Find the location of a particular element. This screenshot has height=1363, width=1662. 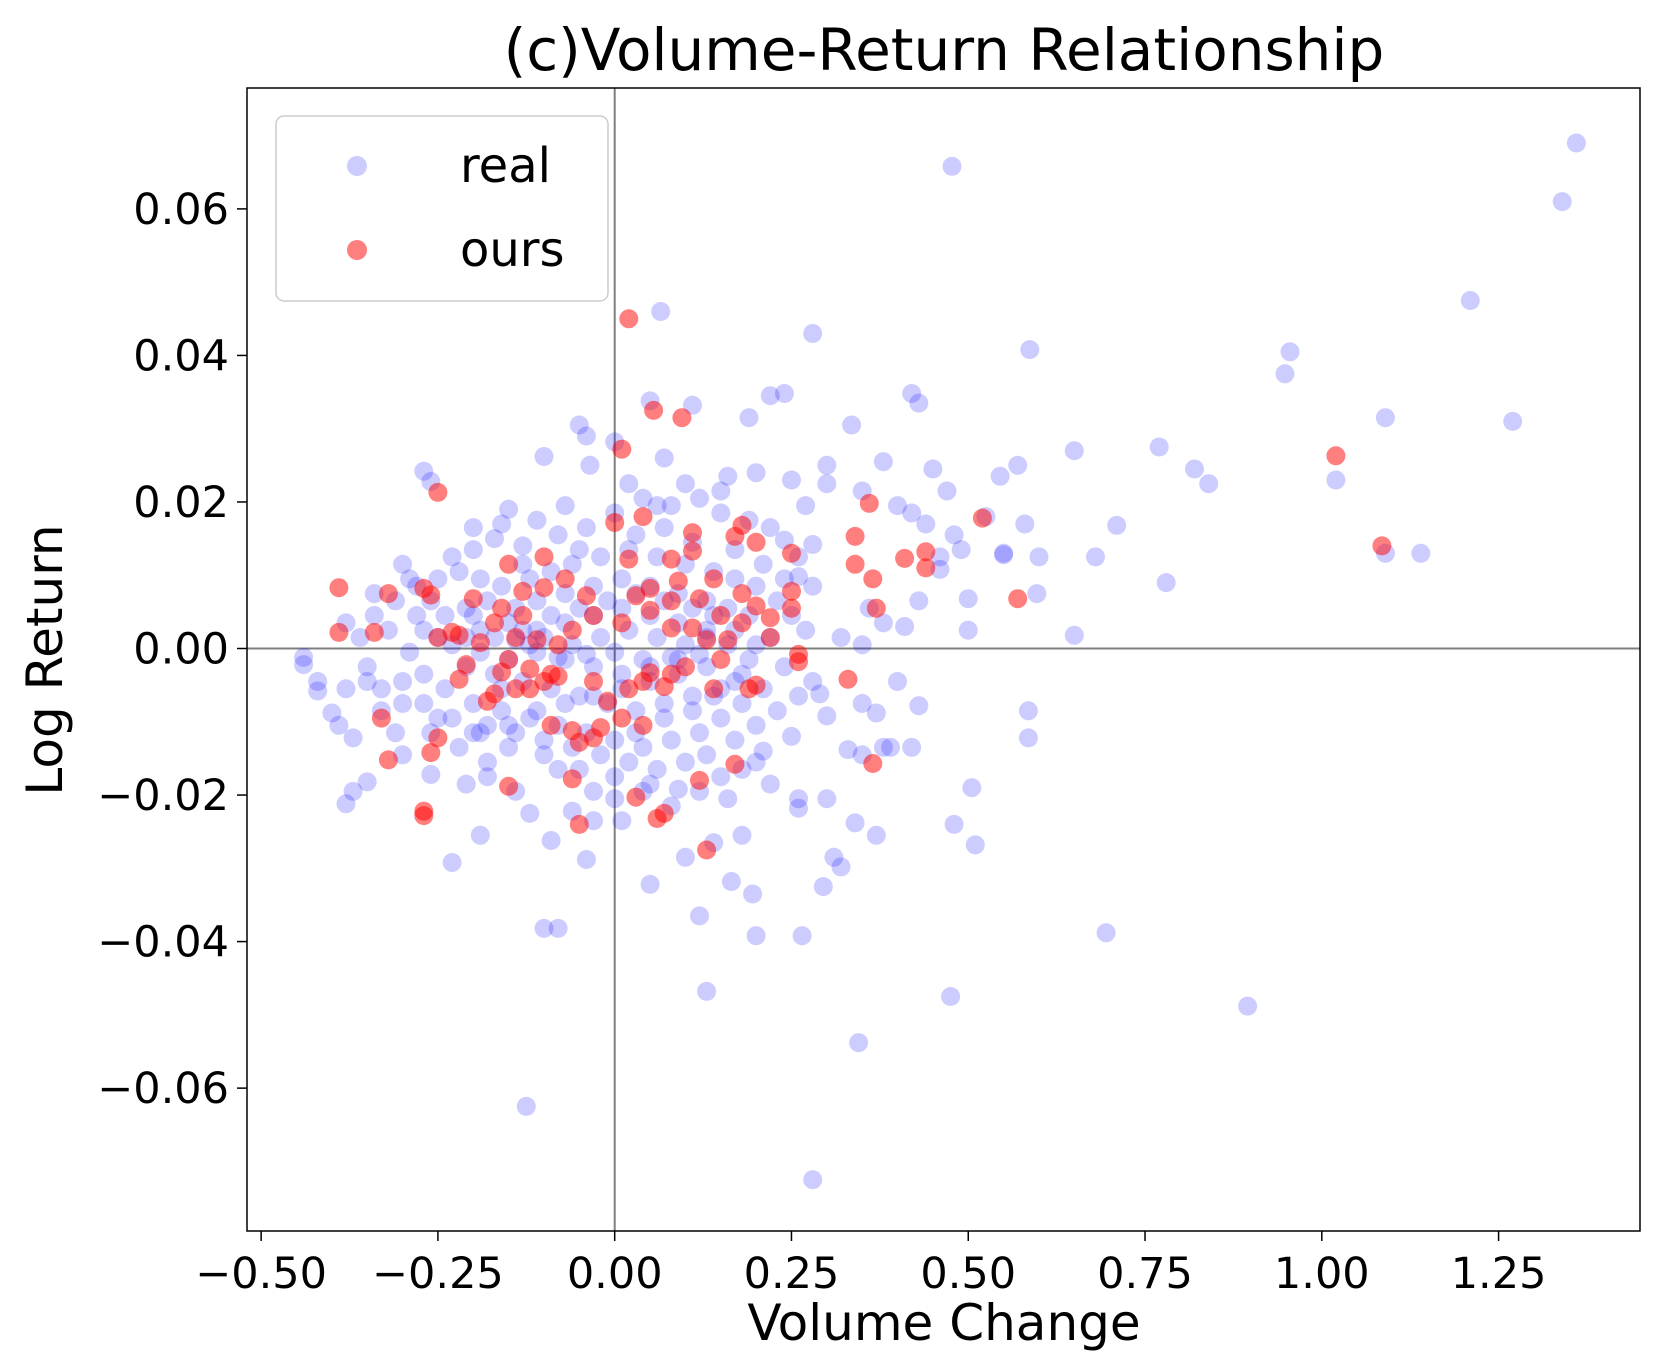

y-tick-label: 0.06 is located at coordinates (181, 210).